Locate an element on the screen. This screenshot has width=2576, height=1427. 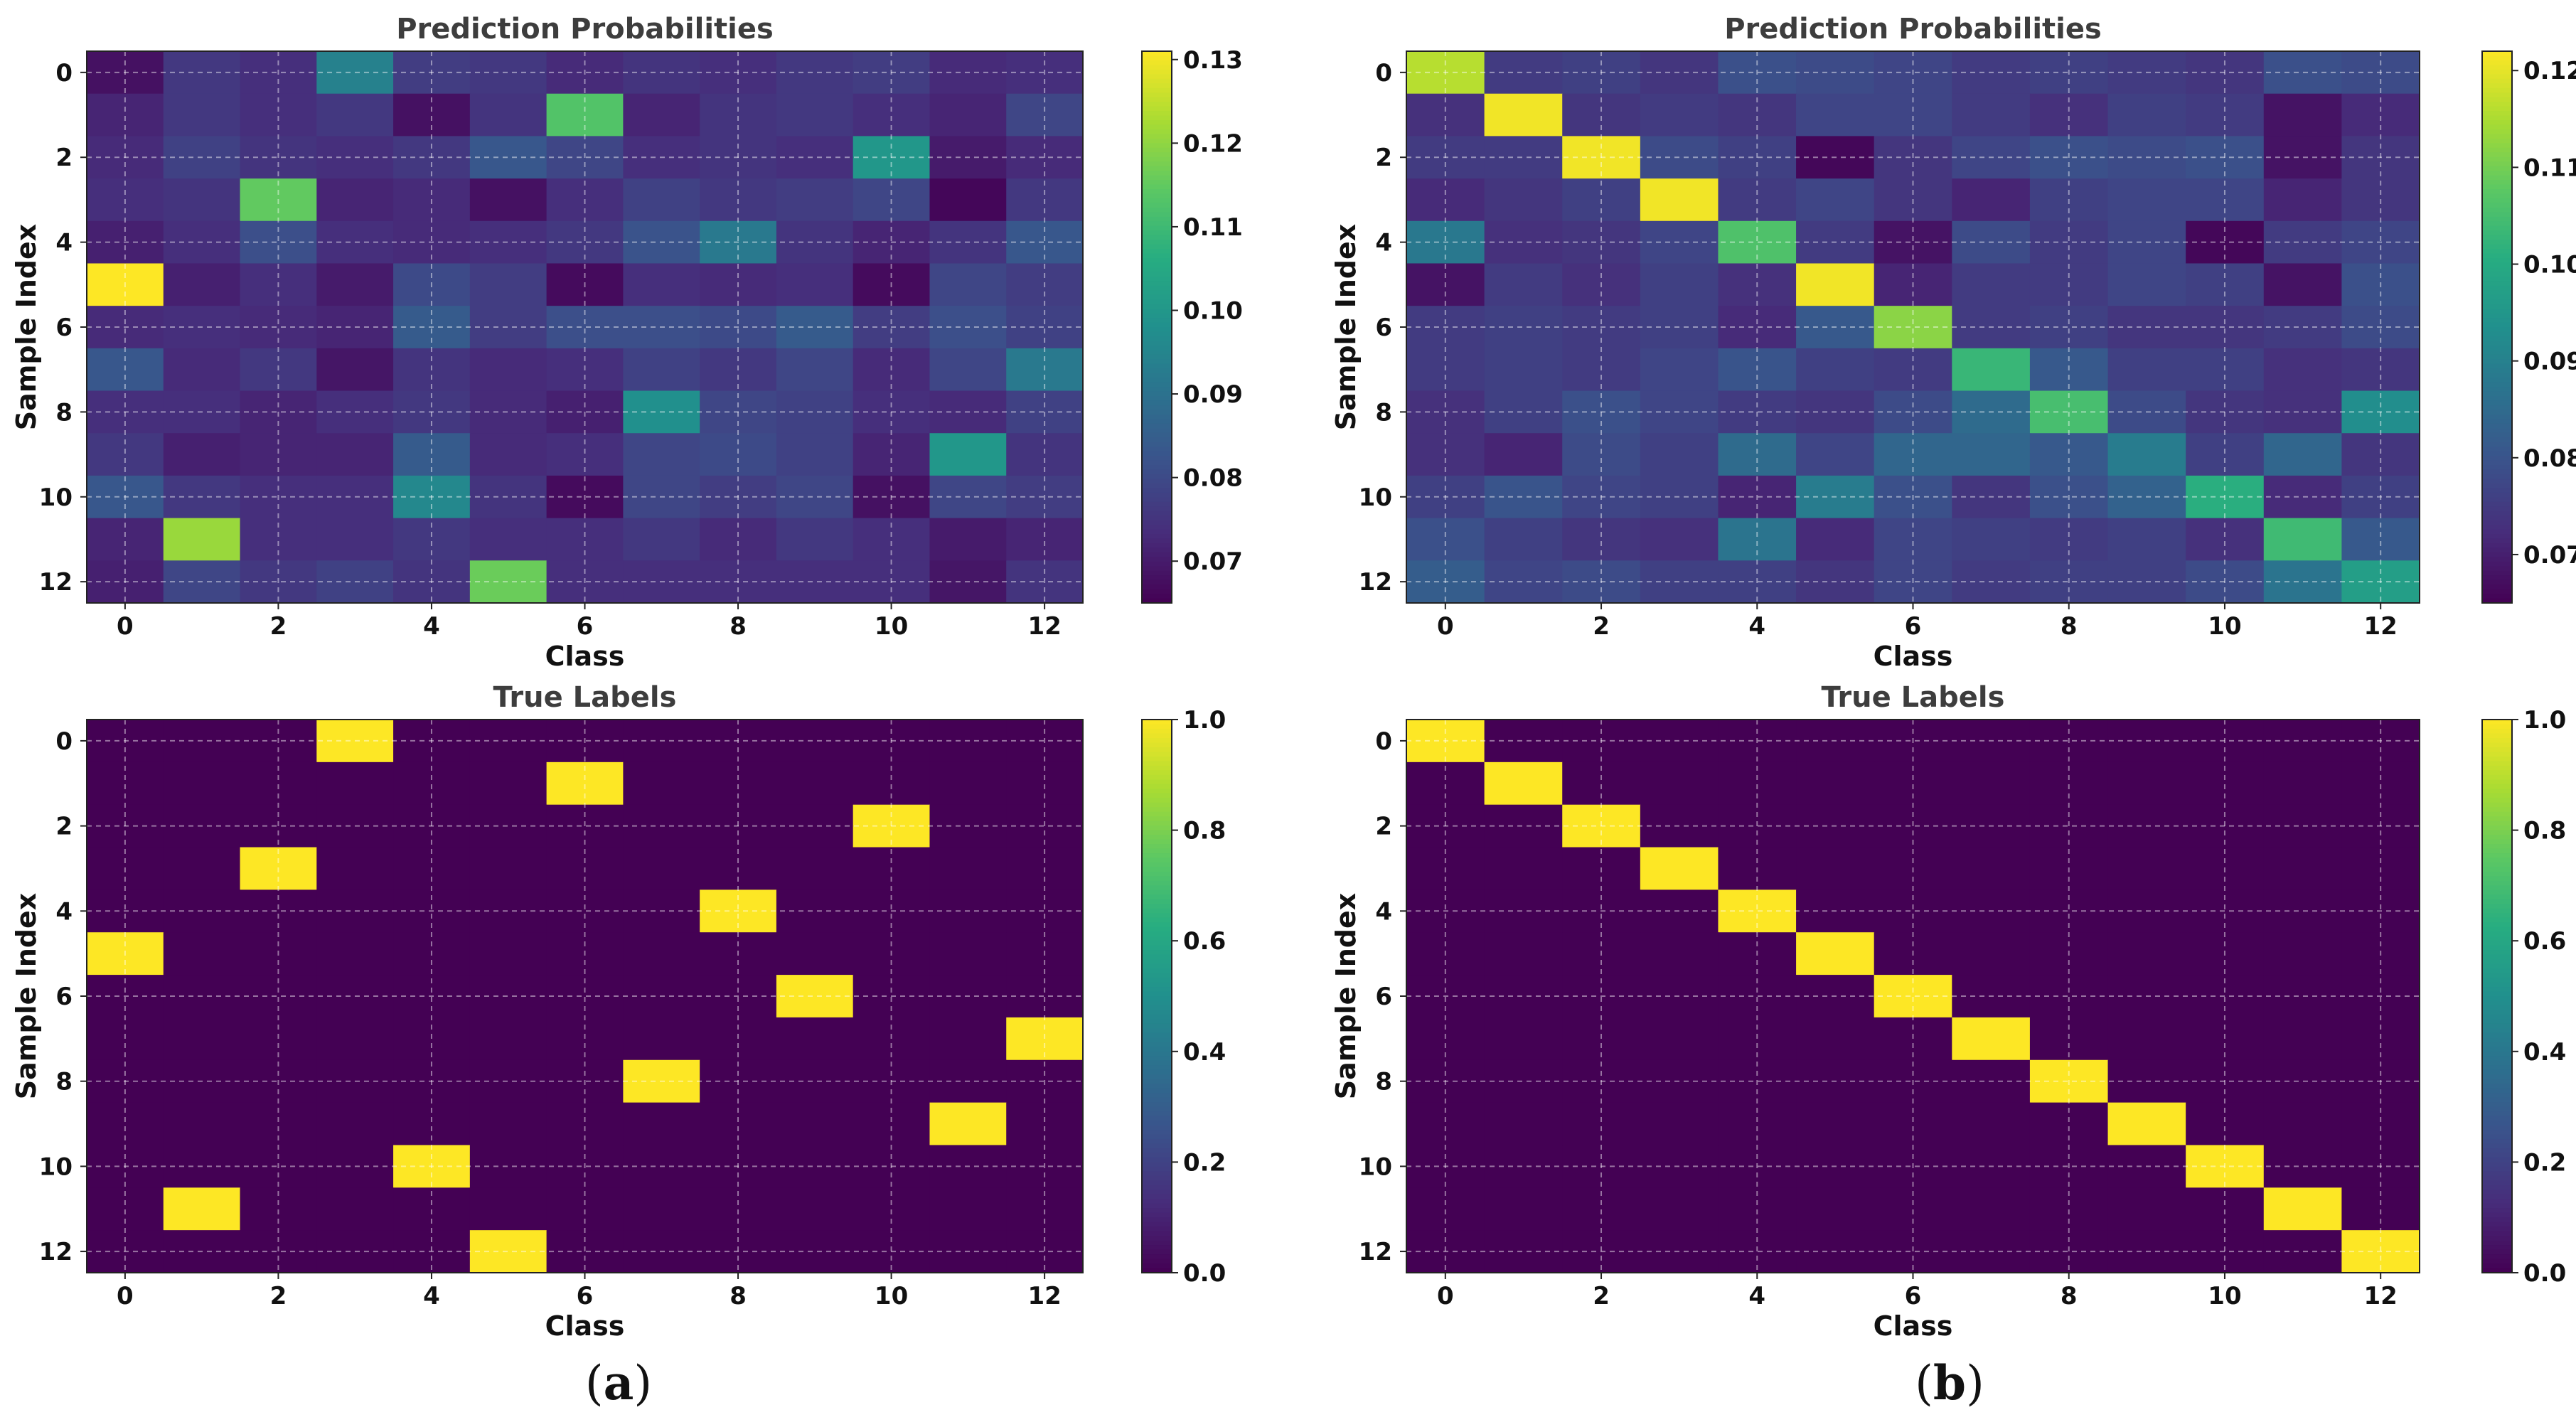
y-tick-label: 2 is located at coordinates (64, 827).